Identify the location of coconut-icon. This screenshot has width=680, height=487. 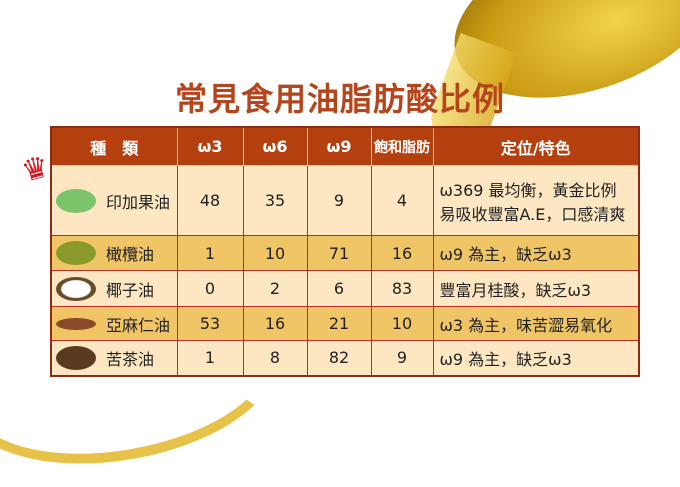
(76, 288).